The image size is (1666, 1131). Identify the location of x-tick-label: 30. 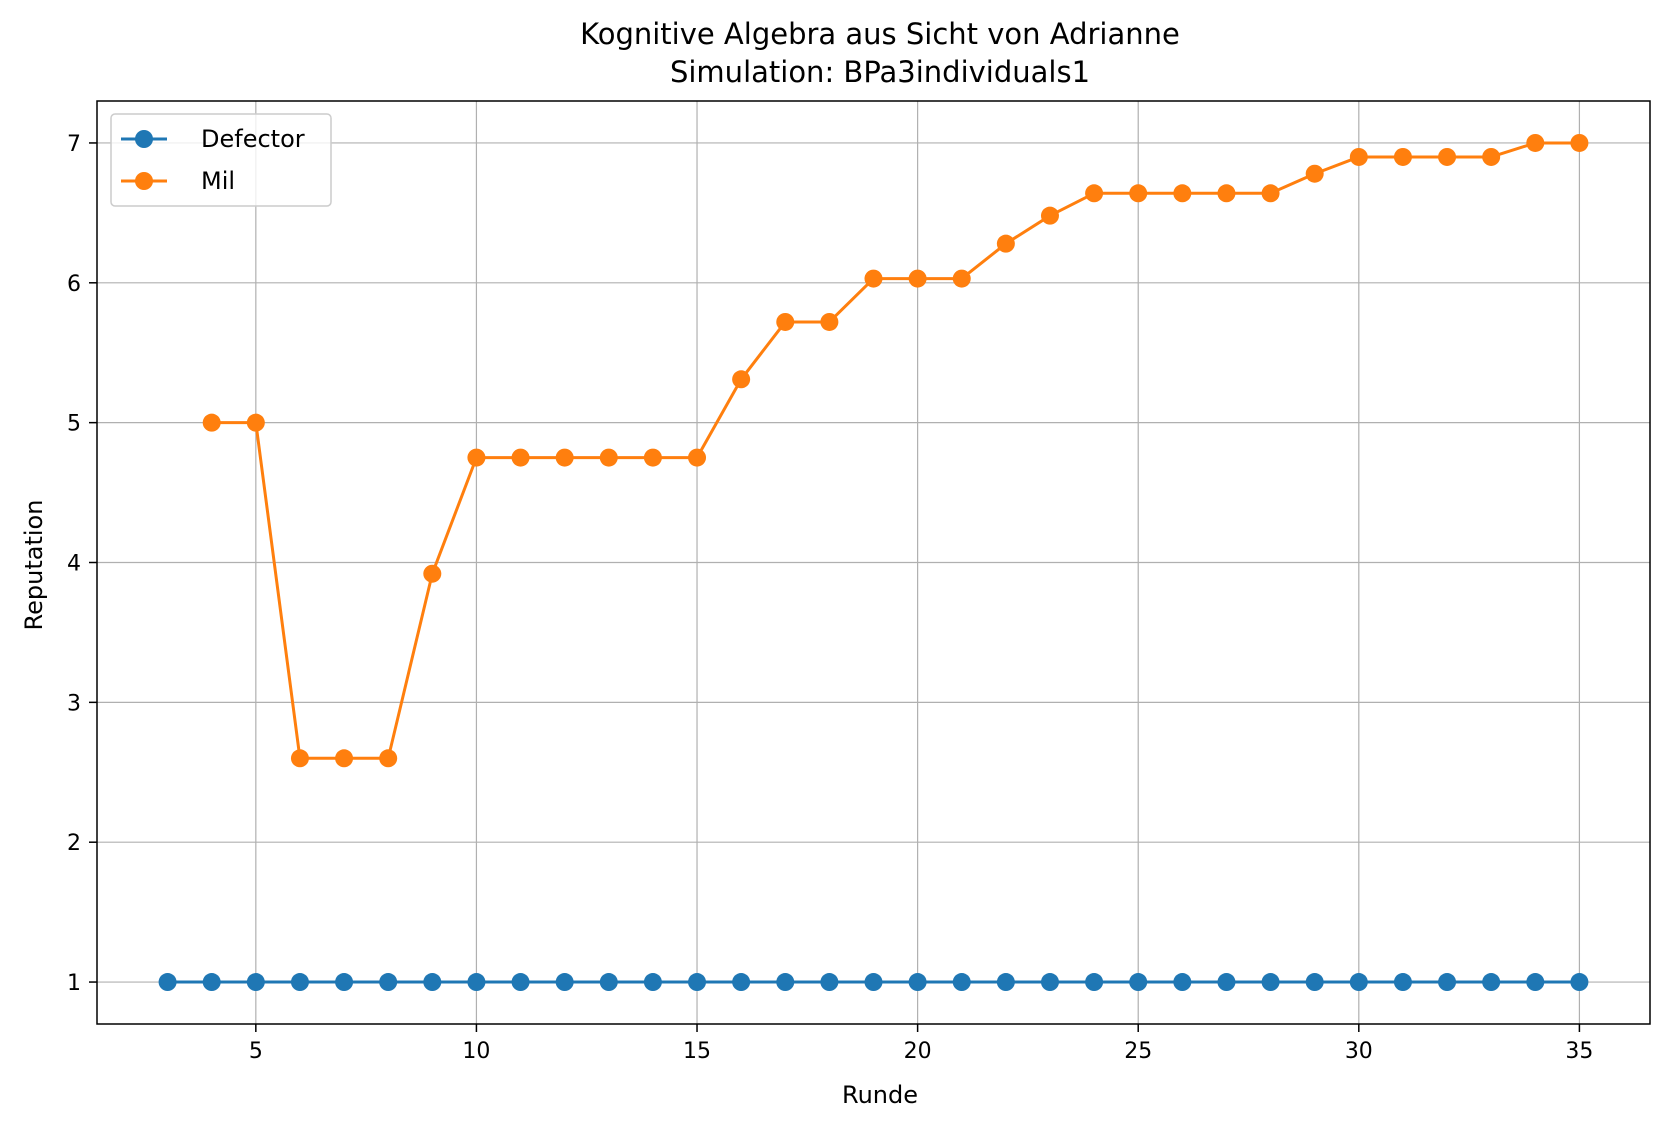
(1359, 1051).